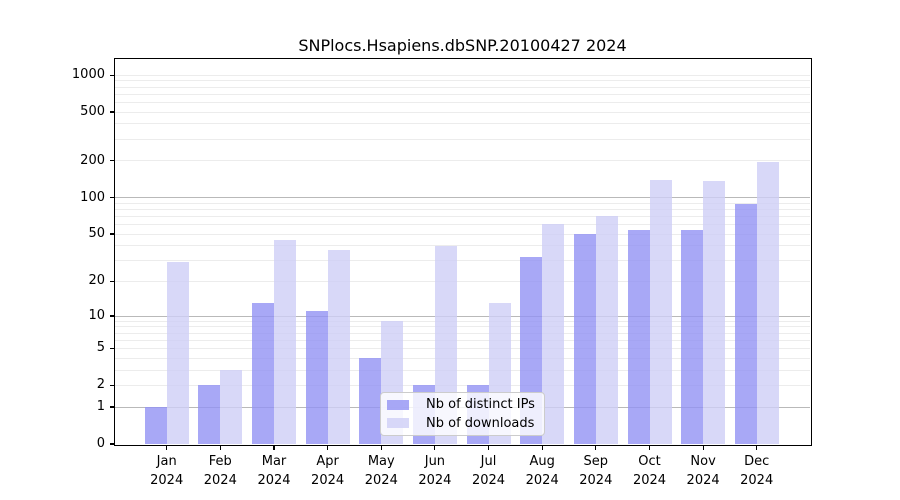 The image size is (900, 500). I want to click on y-tick-label-20: 20, so click(96, 281).